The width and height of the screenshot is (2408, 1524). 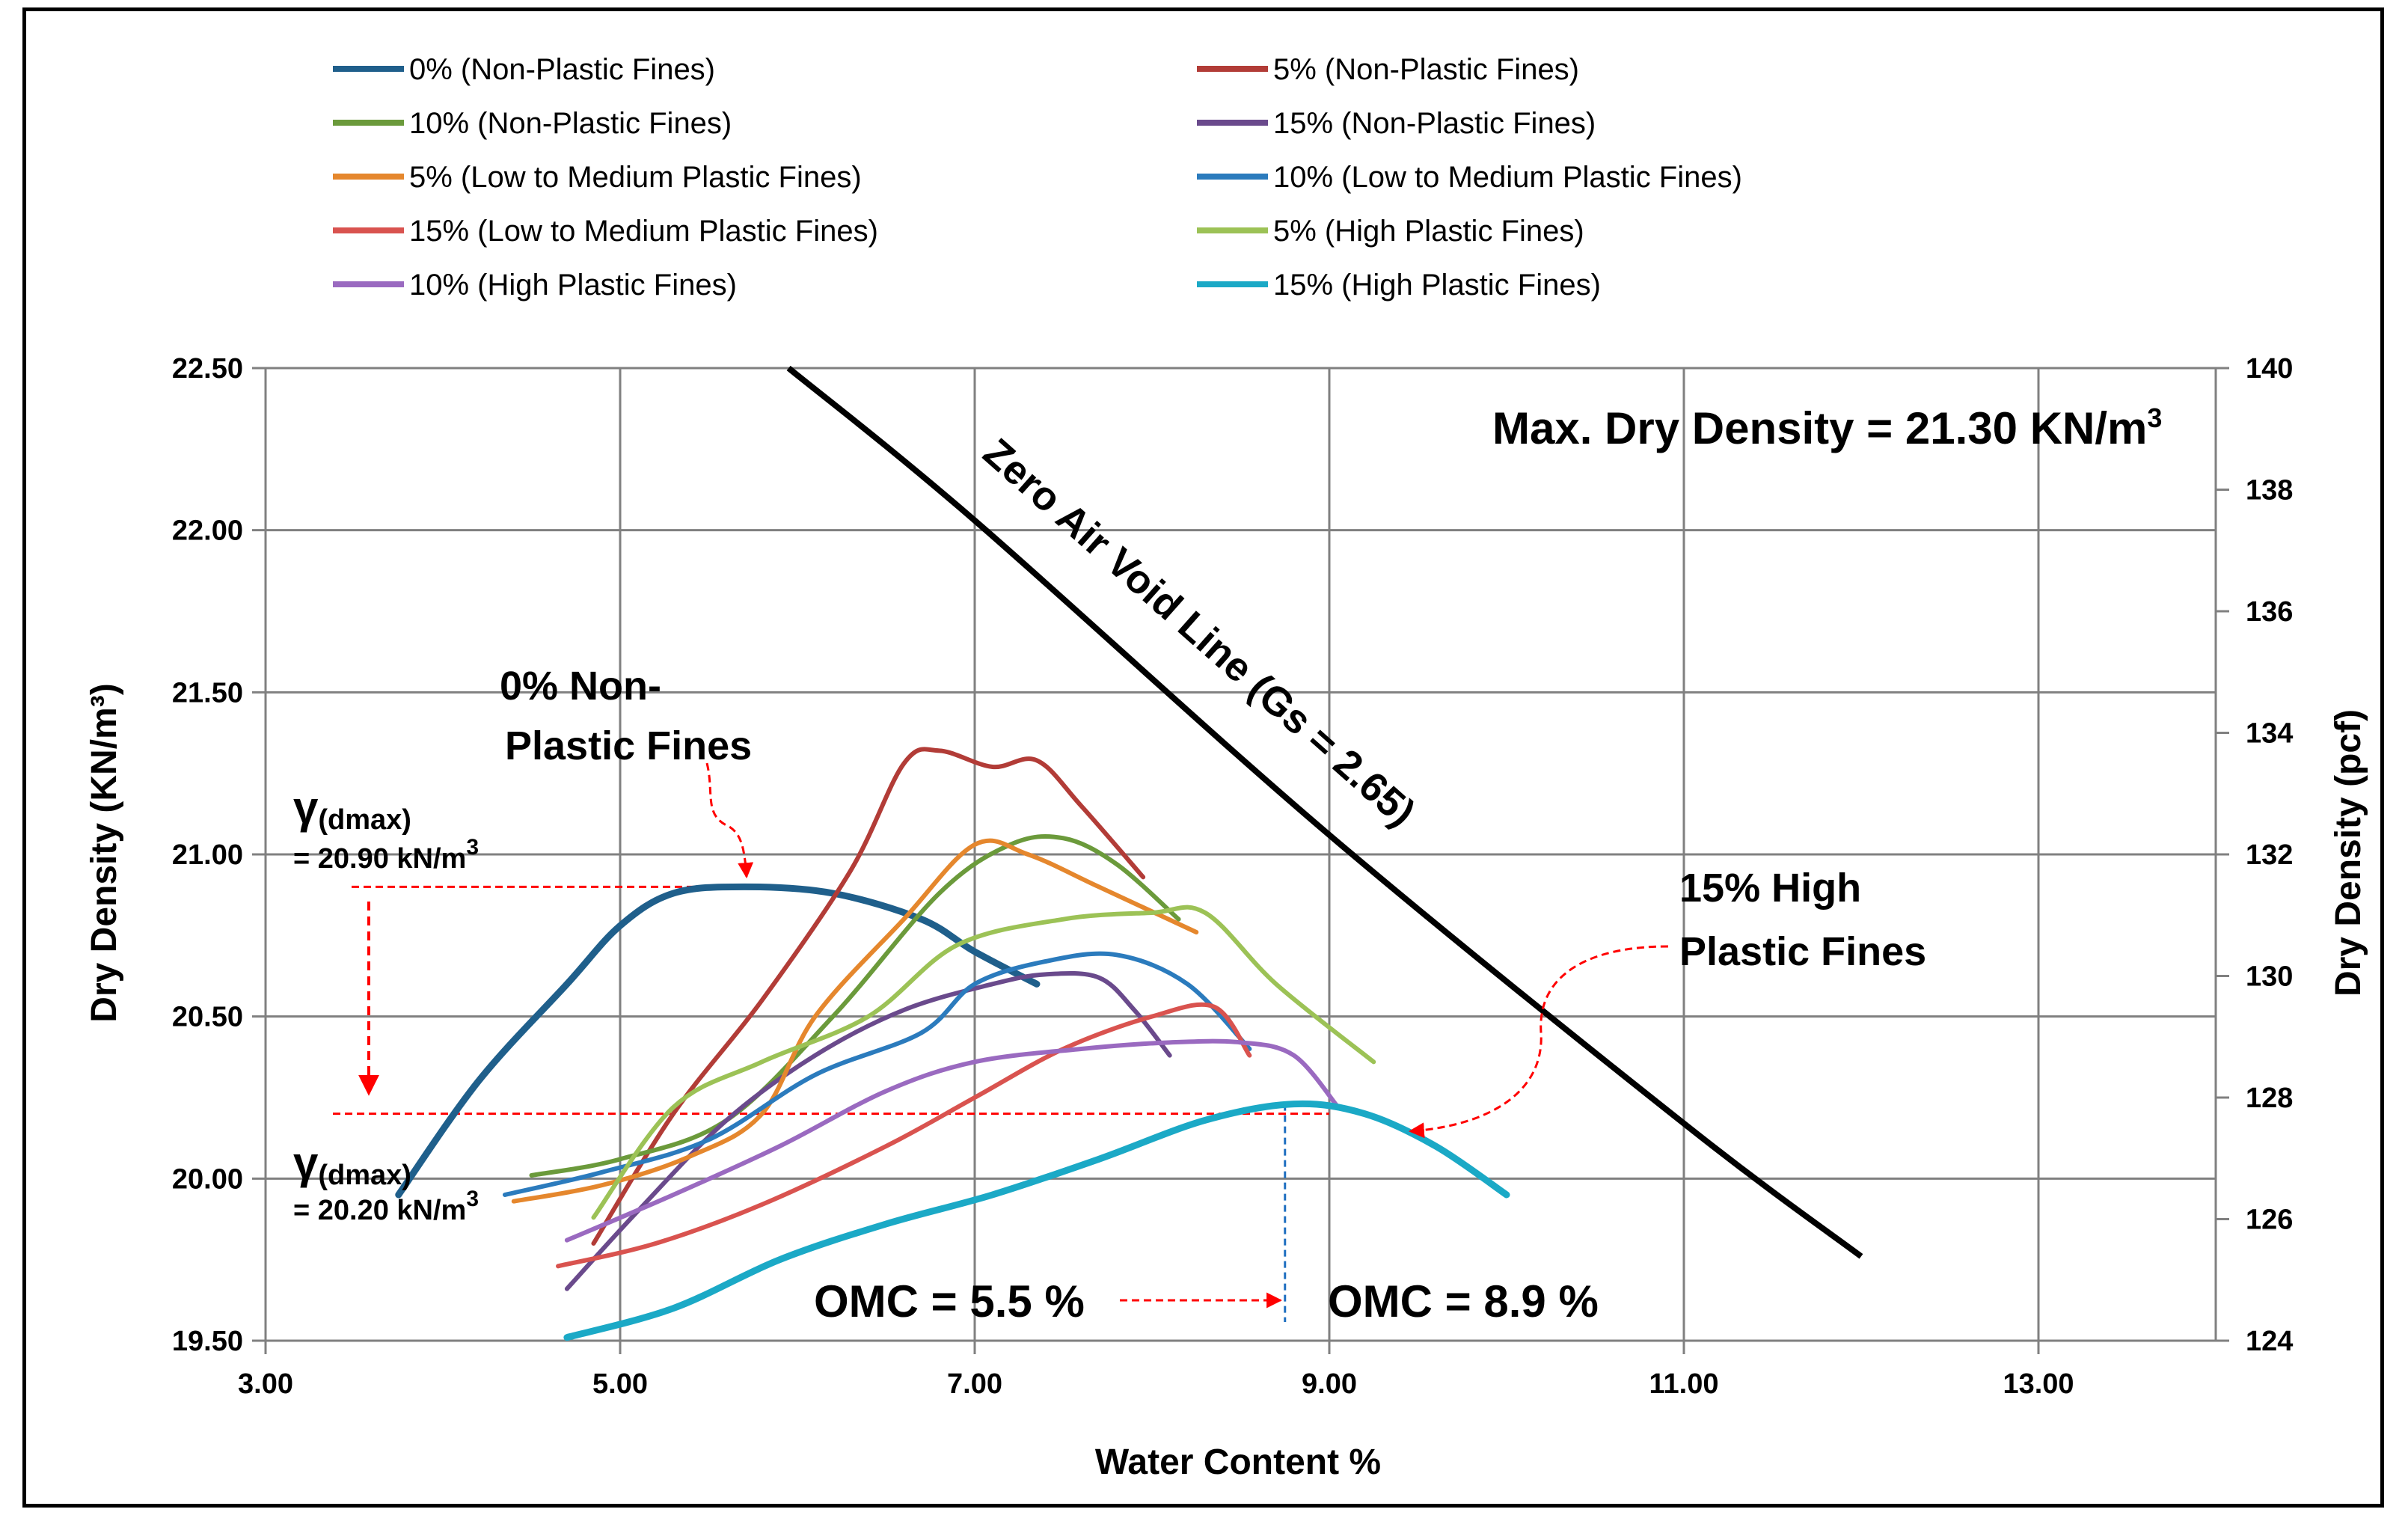 I want to click on max-density-annotation: Max. Dry Density = 21.30 KN/m3, so click(x=1827, y=428).